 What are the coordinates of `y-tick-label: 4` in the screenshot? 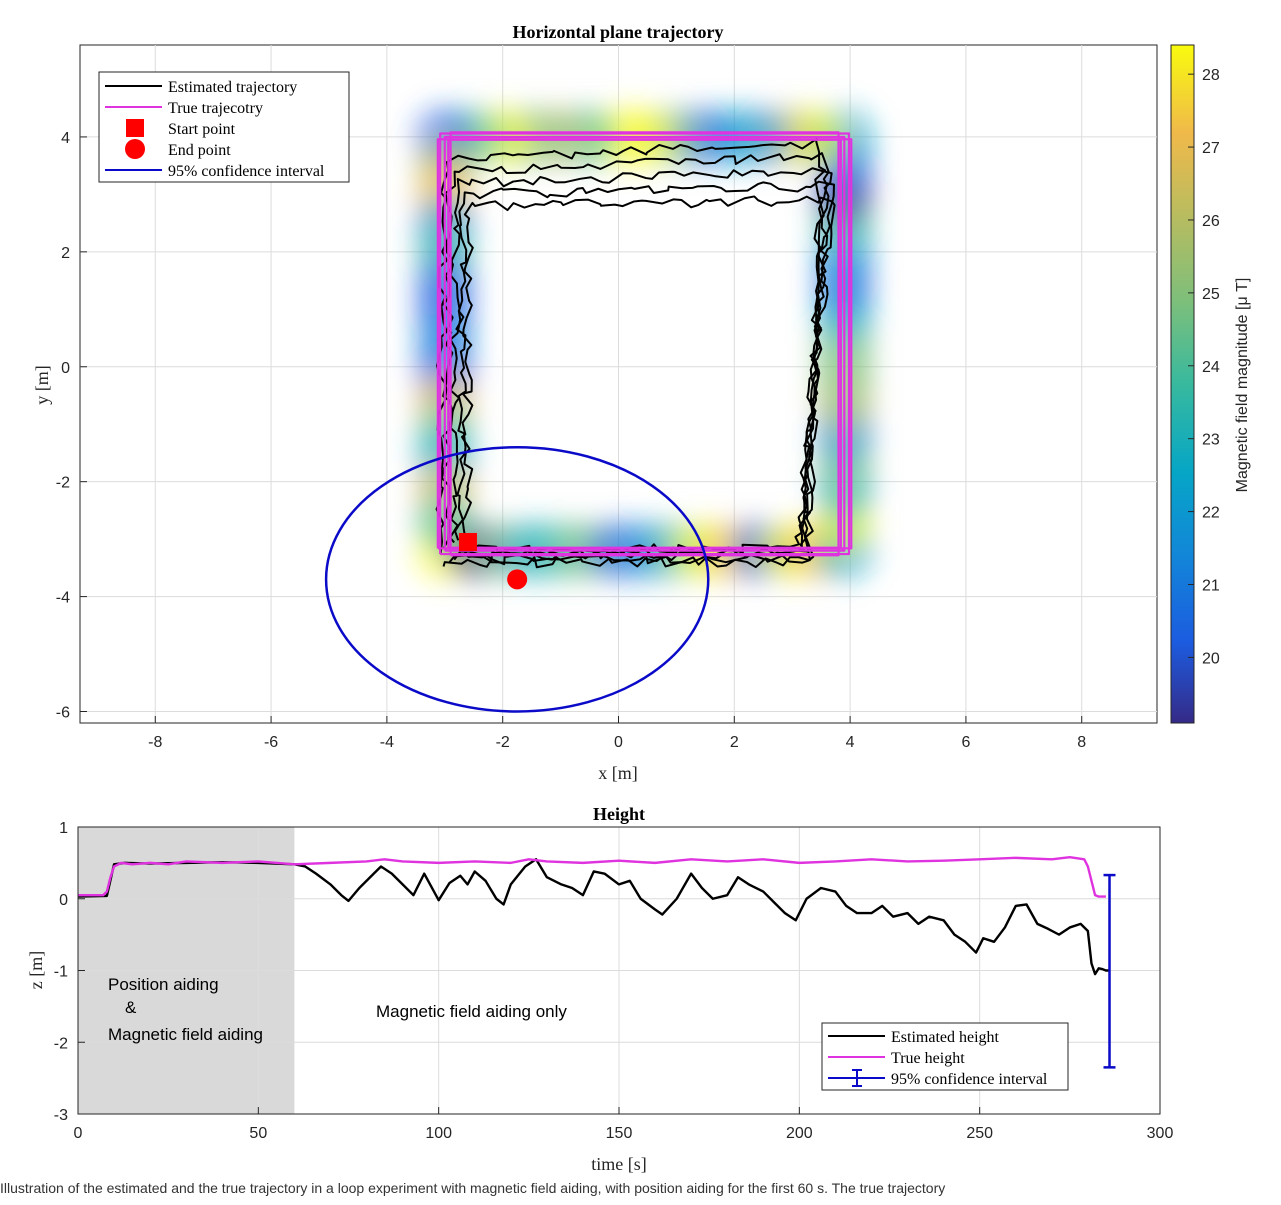 It's located at (65, 138).